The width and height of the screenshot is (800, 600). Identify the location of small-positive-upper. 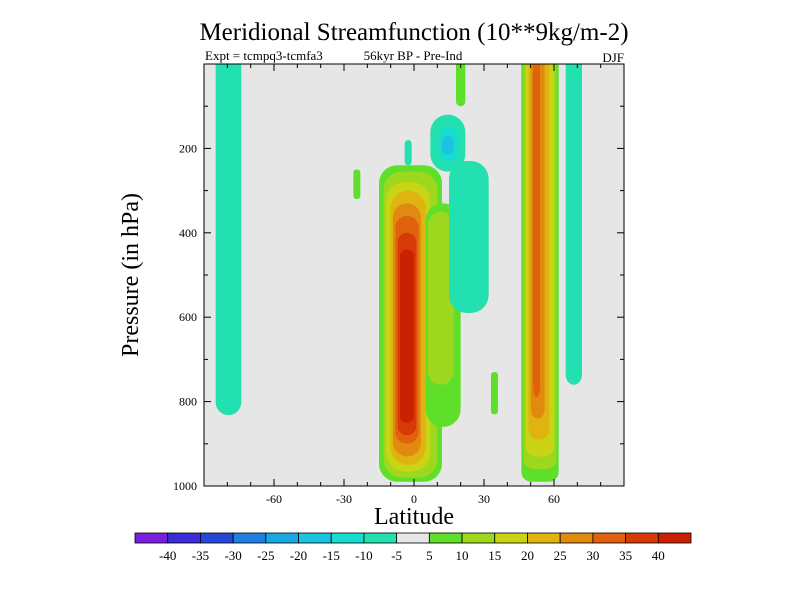
(461, 85).